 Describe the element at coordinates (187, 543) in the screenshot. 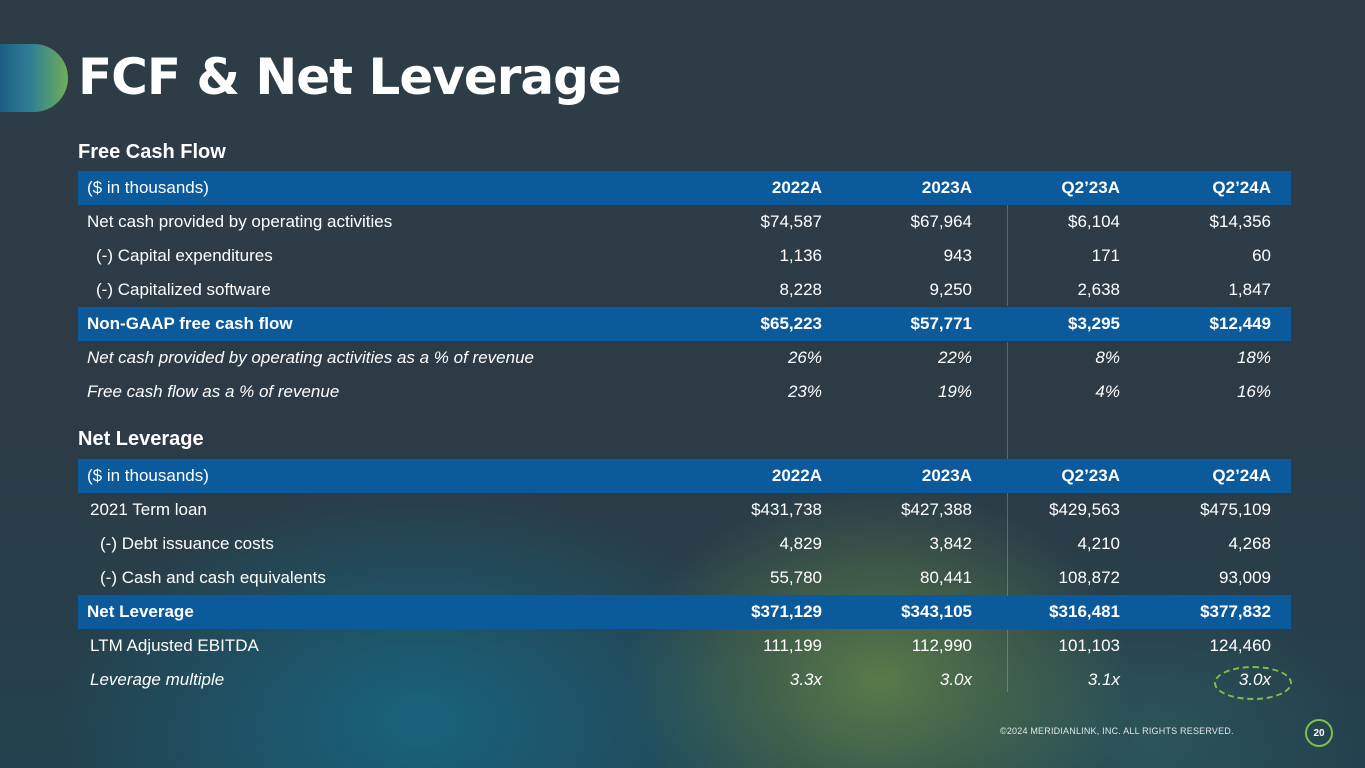

I see `row-label: (-) Debt issuance costs` at that location.